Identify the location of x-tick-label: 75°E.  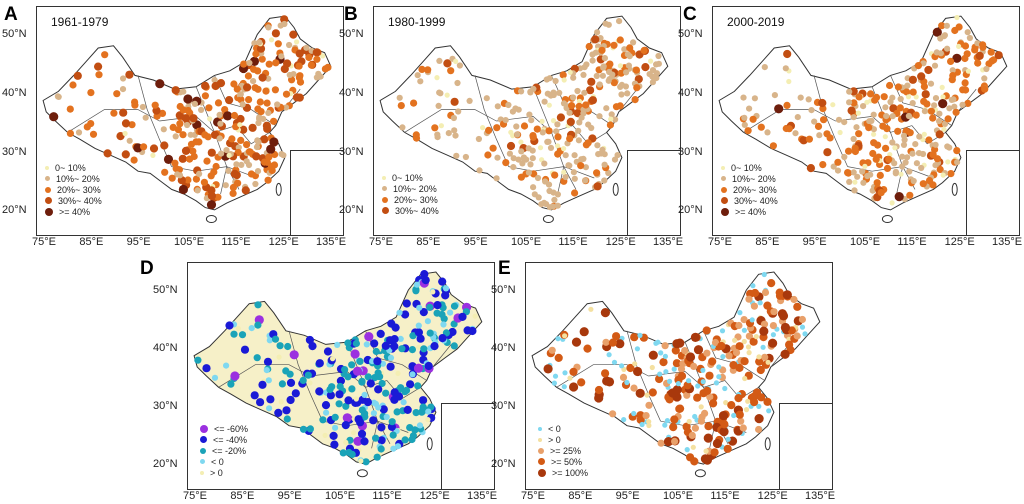
(533, 496).